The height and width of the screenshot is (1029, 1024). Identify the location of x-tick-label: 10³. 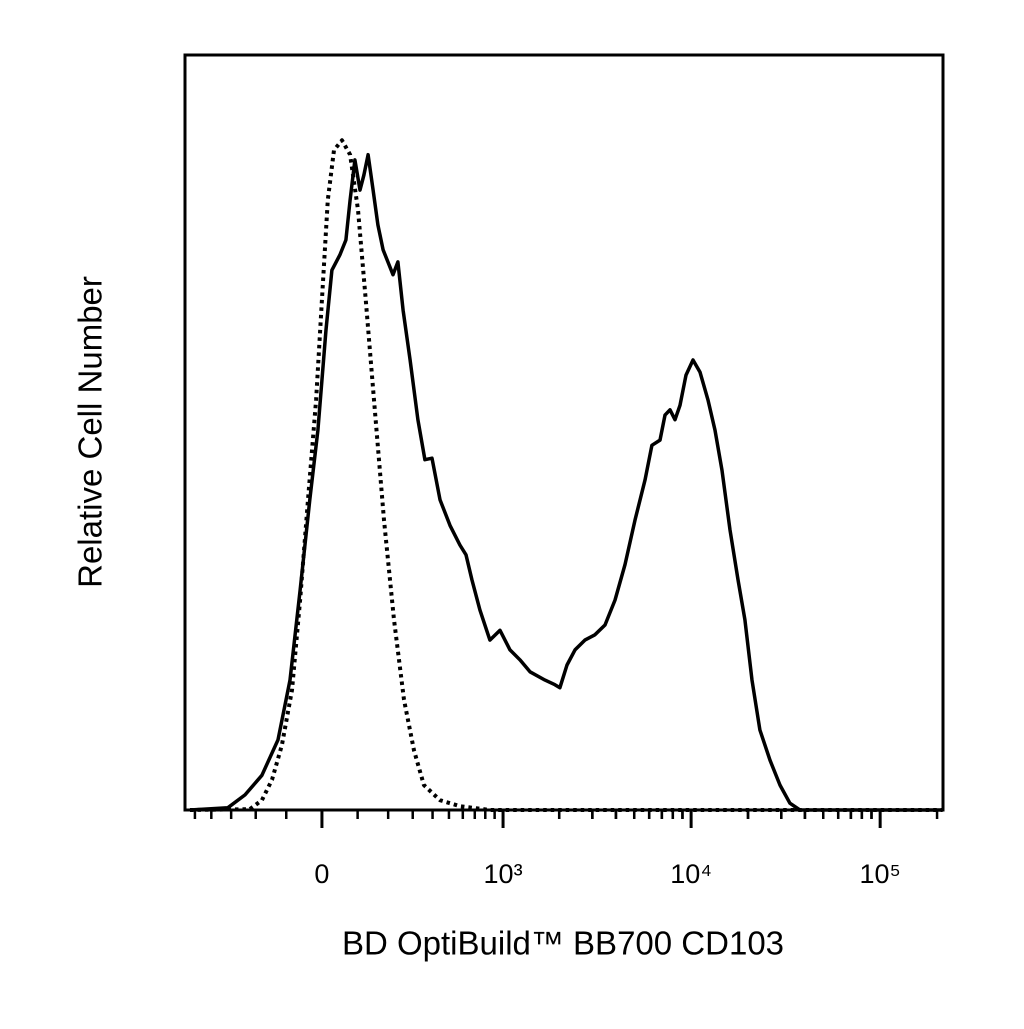
(503, 874).